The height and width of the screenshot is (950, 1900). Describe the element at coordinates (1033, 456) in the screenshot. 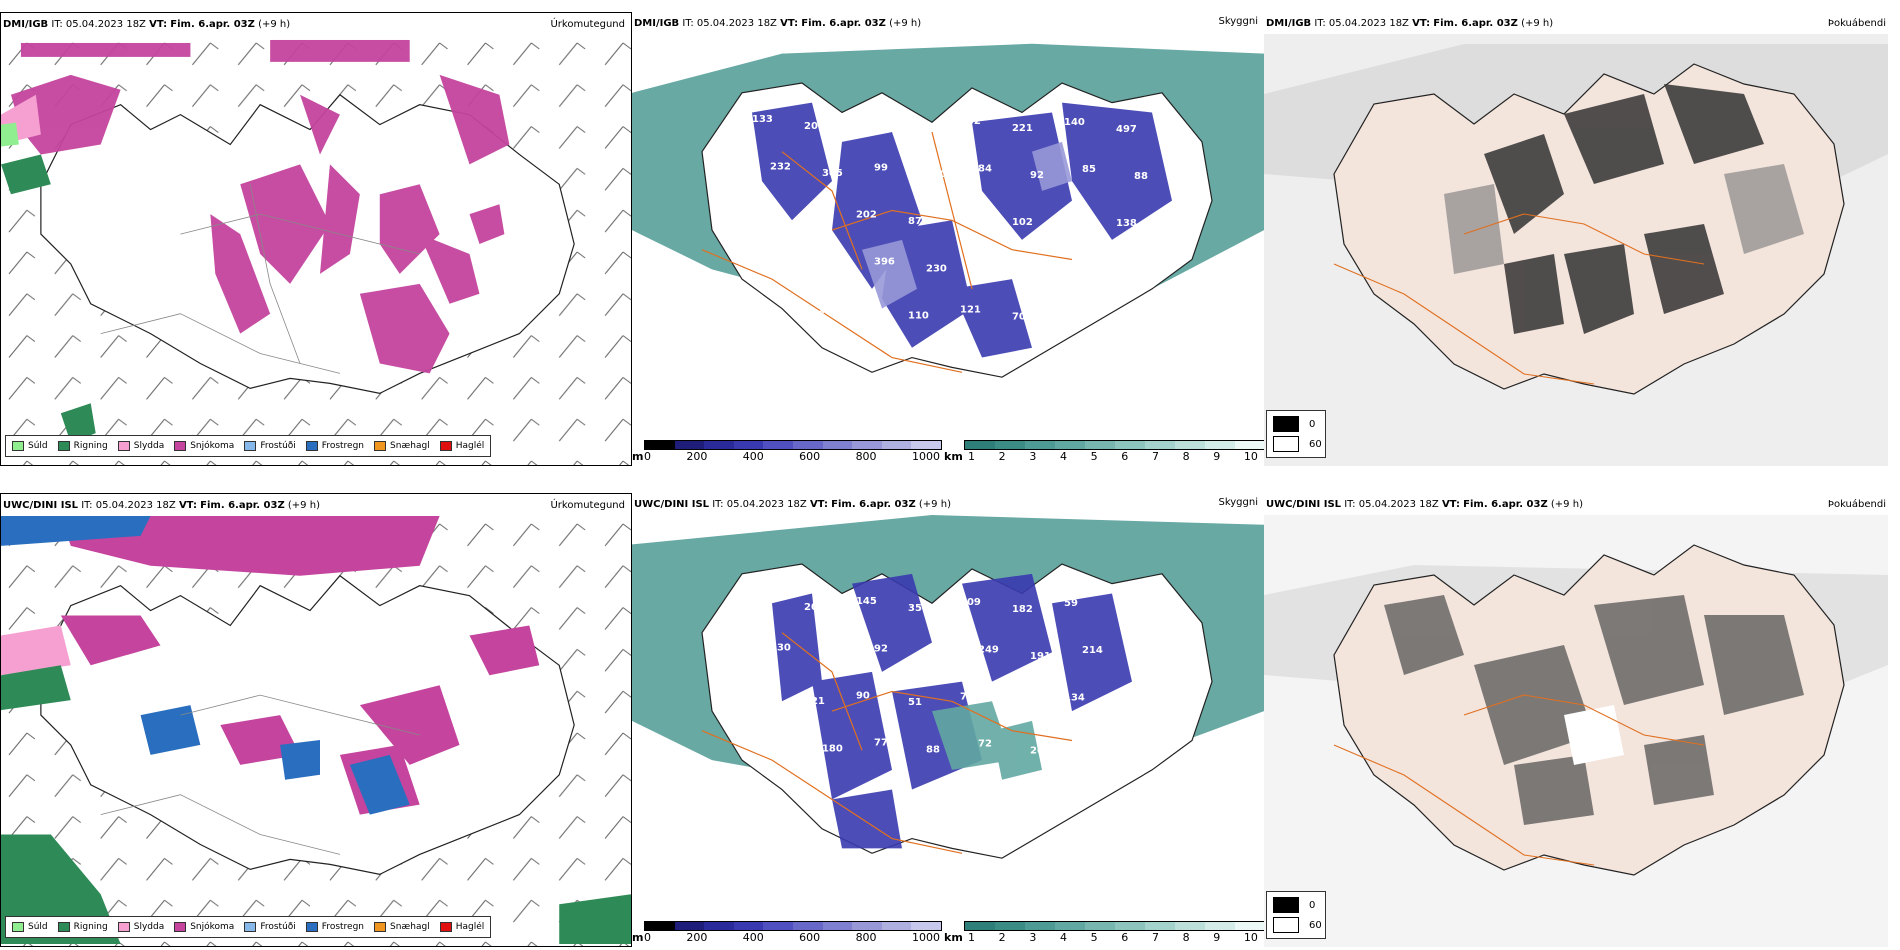

I see `colorbar-tick: 3` at that location.